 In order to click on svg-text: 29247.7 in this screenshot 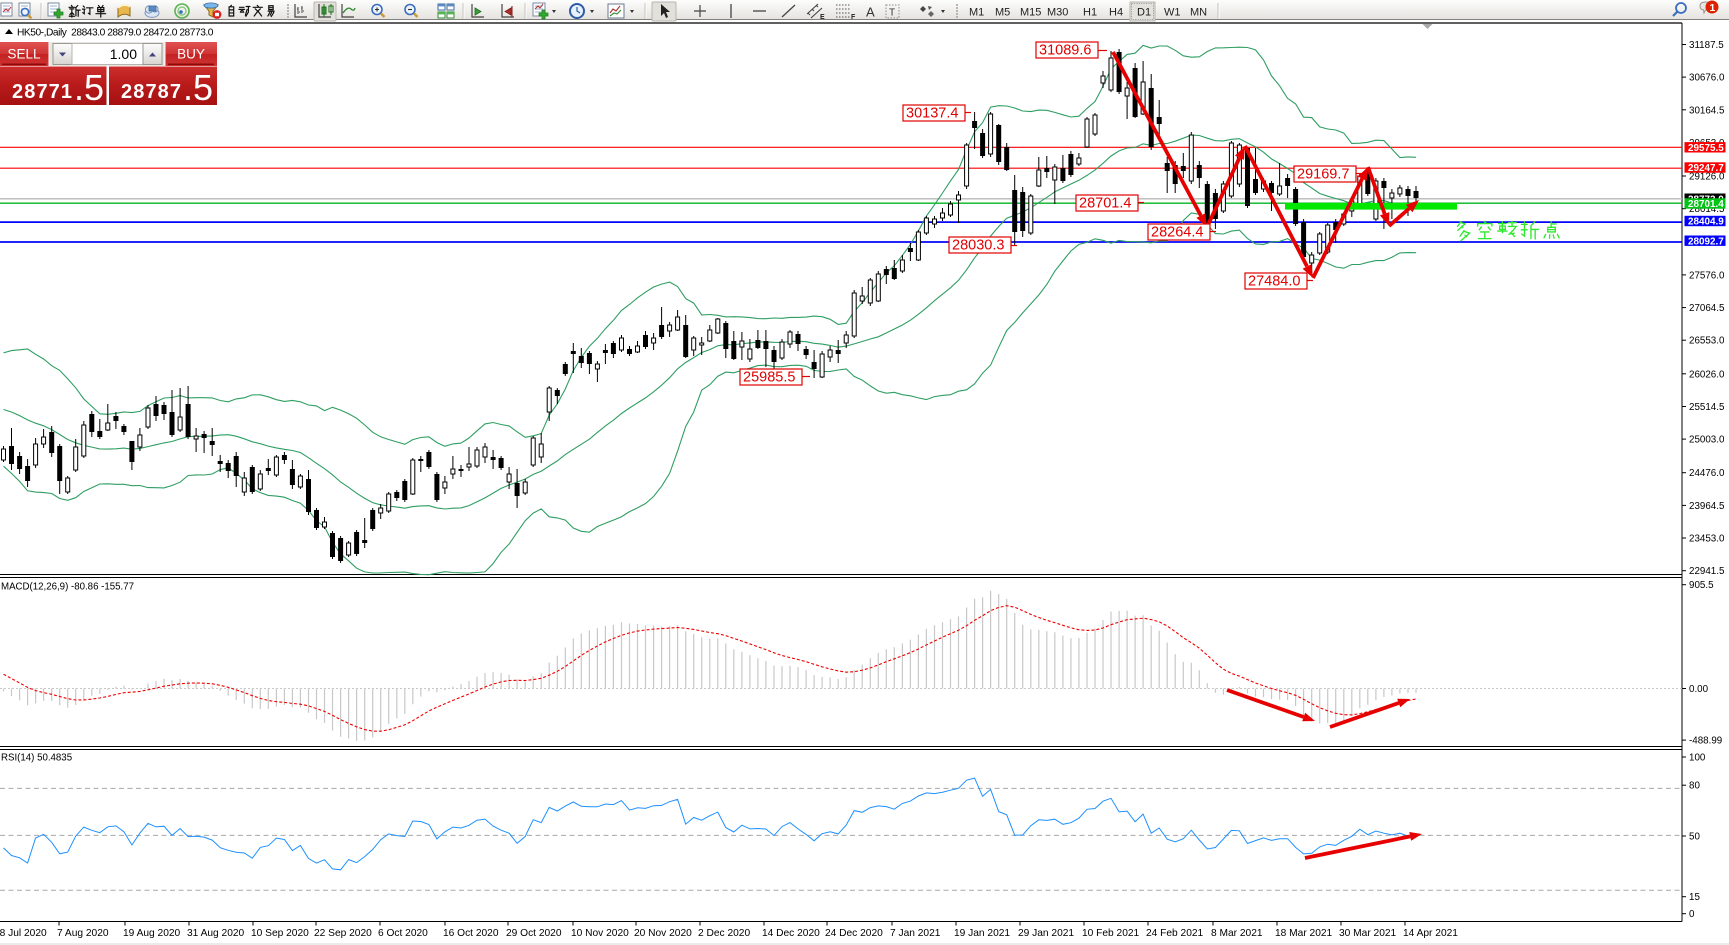, I will do `click(1706, 168)`.